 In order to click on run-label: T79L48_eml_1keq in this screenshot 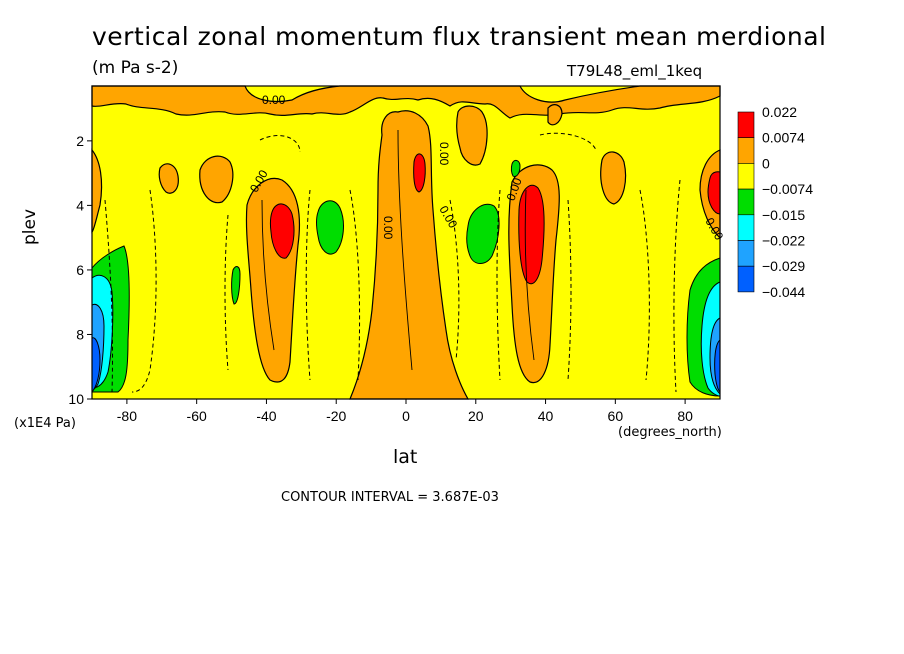, I will do `click(635, 71)`.